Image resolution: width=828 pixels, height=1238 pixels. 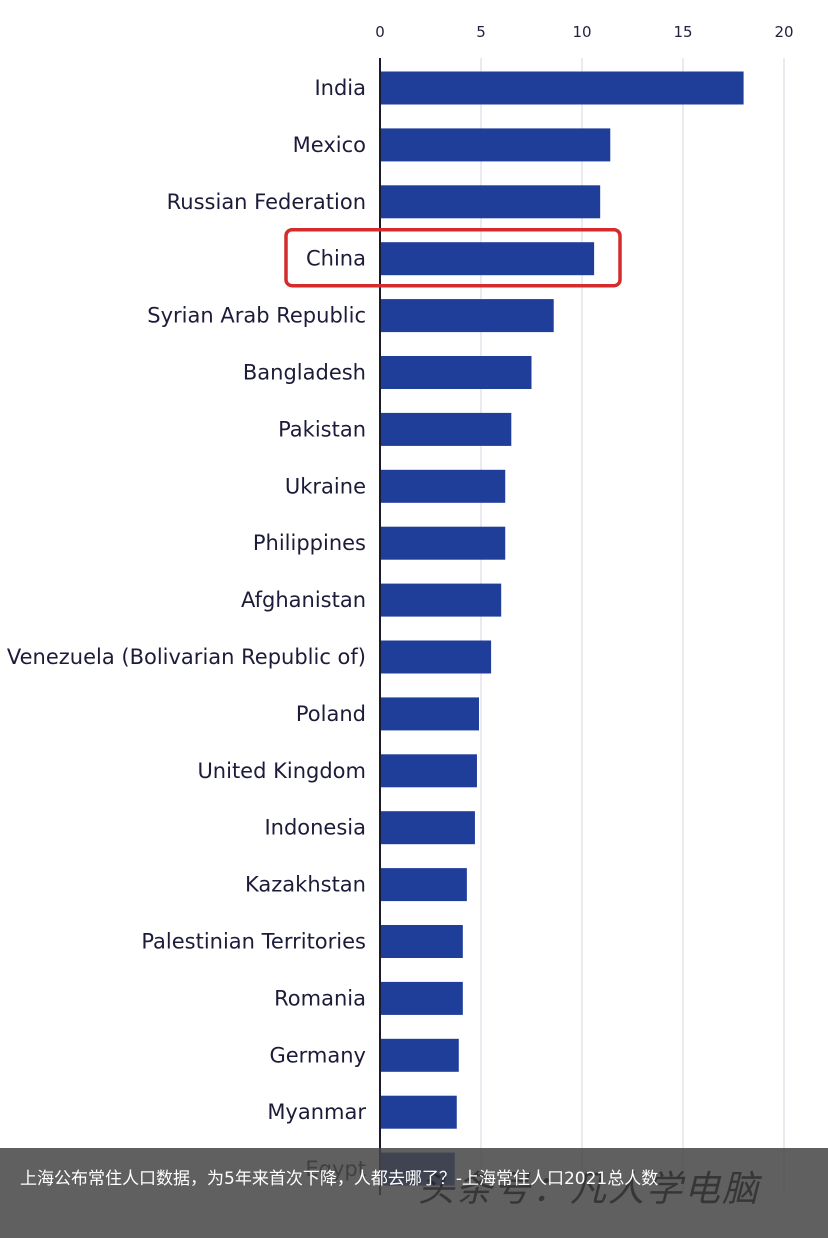 I want to click on category-label-2: Russian Federation, so click(x=266, y=202).